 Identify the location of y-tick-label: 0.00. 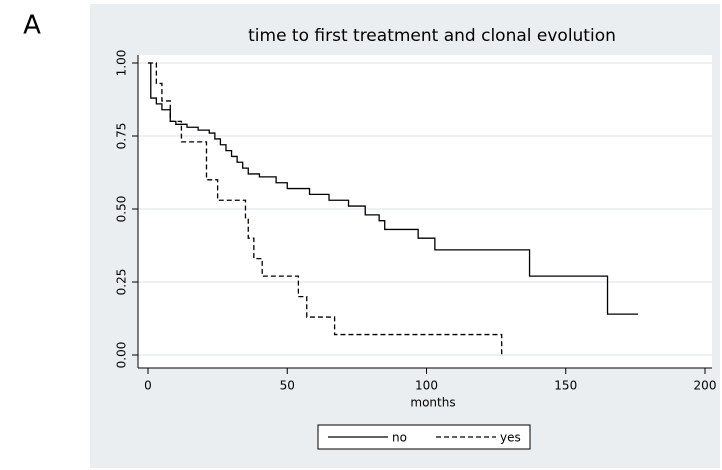
(122, 355).